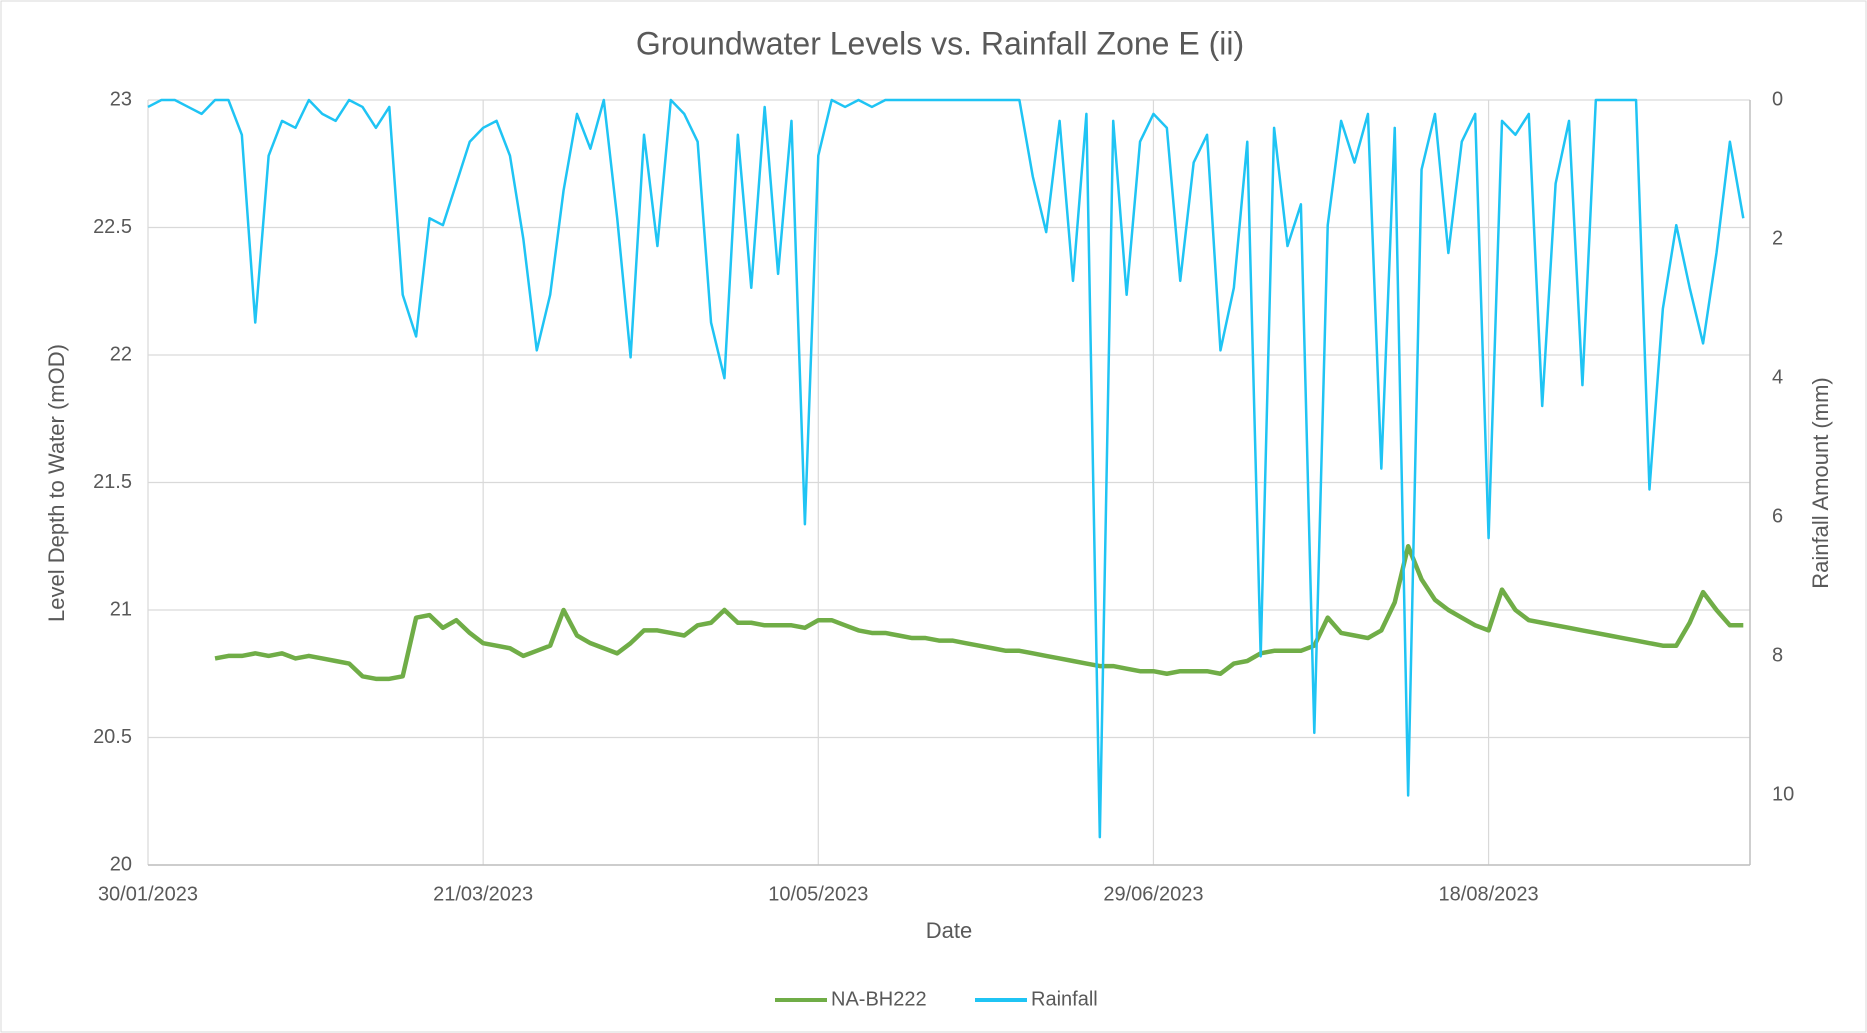 The image size is (1867, 1033). Describe the element at coordinates (1777, 656) in the screenshot. I see `y2-tick-label: 8` at that location.